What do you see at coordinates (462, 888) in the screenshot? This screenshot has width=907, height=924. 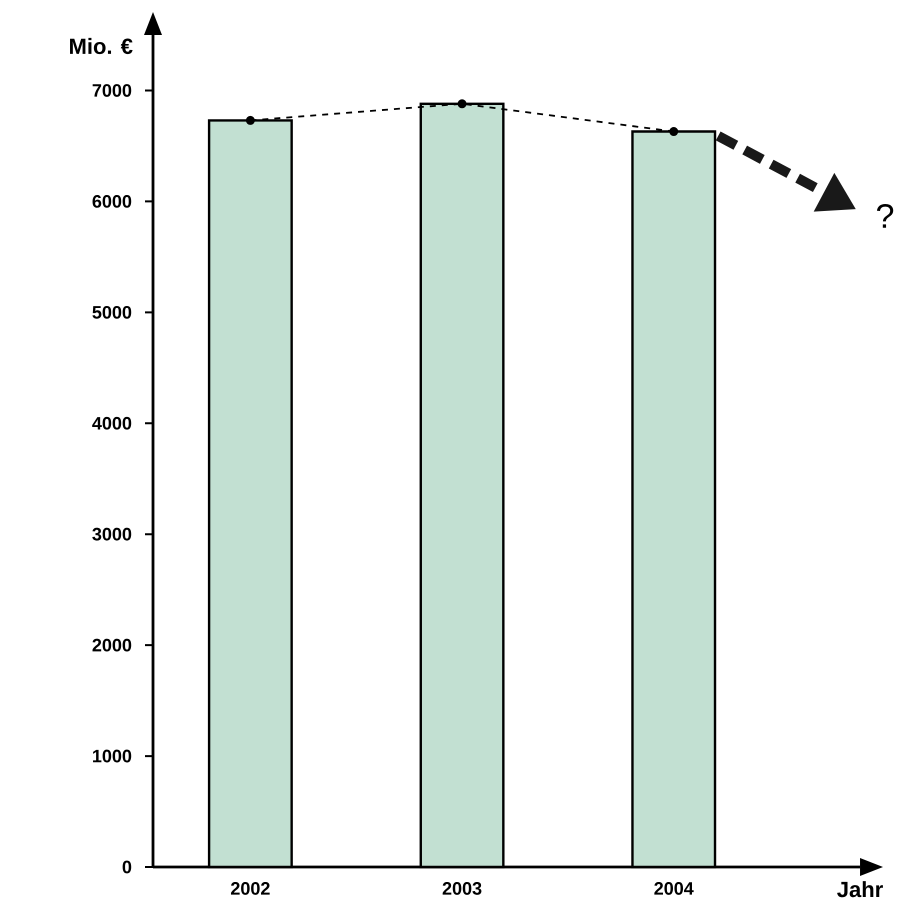 I see `x-tick-label: 2003` at bounding box center [462, 888].